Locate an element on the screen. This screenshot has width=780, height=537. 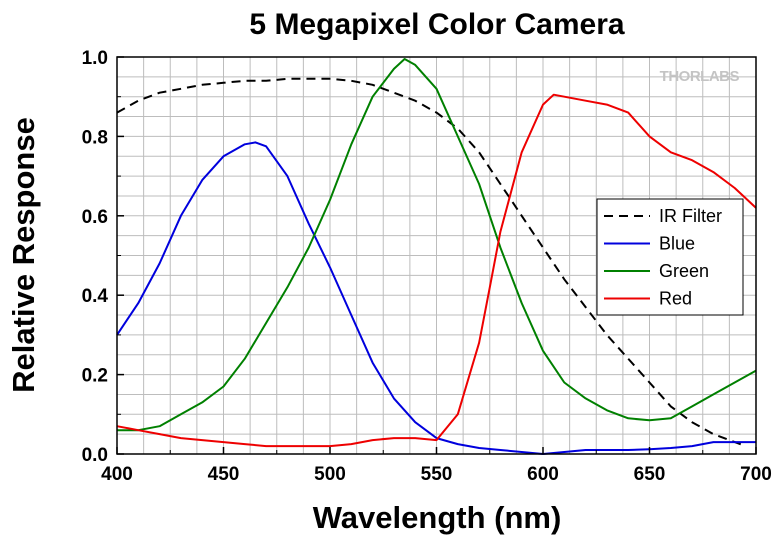
y-tick-label: 0.4 is located at coordinates (95, 296).